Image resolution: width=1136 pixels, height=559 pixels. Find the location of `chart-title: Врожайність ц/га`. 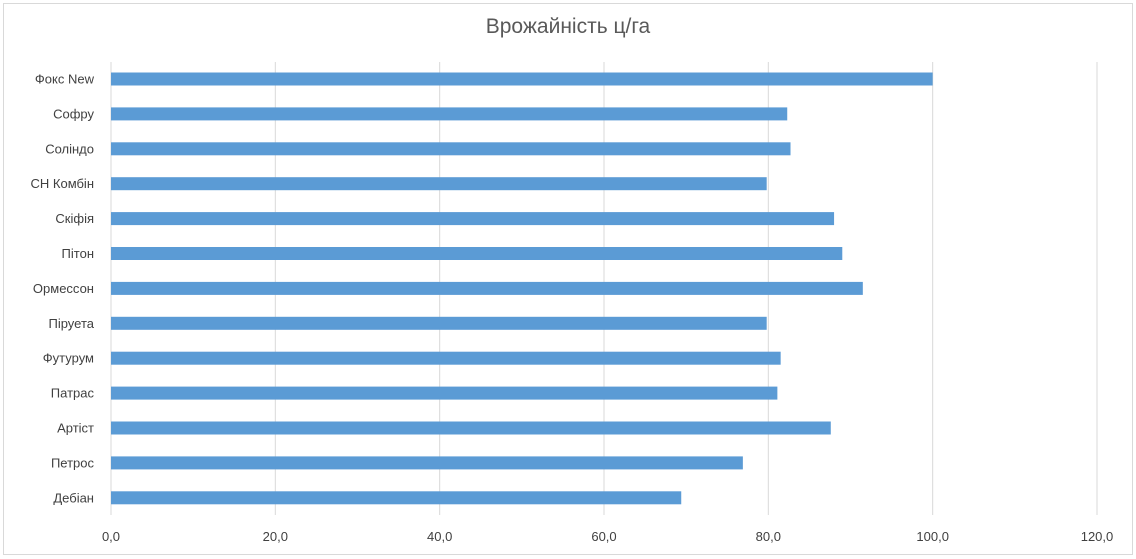

chart-title: Врожайність ц/га is located at coordinates (568, 26).